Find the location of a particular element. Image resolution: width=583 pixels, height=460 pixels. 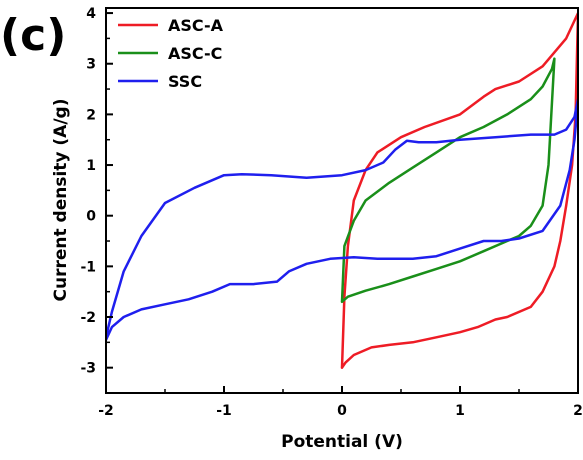

legend-label: SSC is located at coordinates (185, 81).